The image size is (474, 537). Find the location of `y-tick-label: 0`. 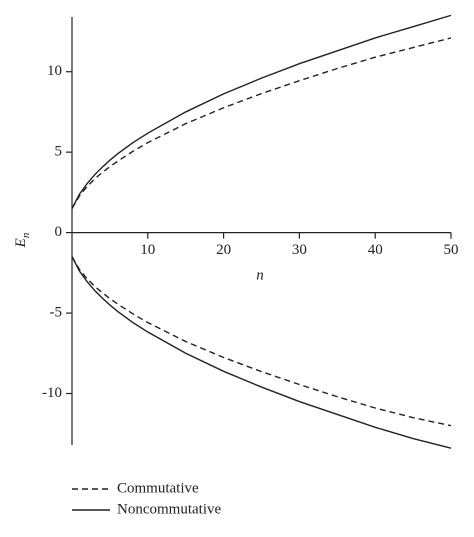

y-tick-label: 0 is located at coordinates (59, 232).